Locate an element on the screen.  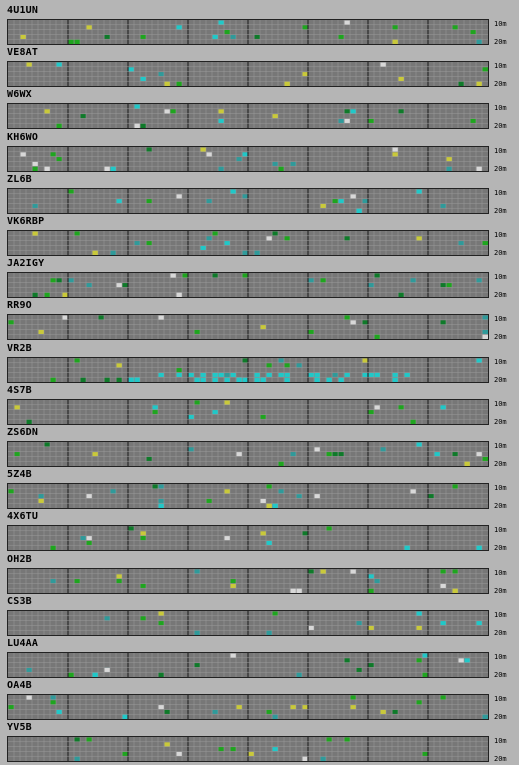
station-callsign: LU4AA is located at coordinates (23, 643).